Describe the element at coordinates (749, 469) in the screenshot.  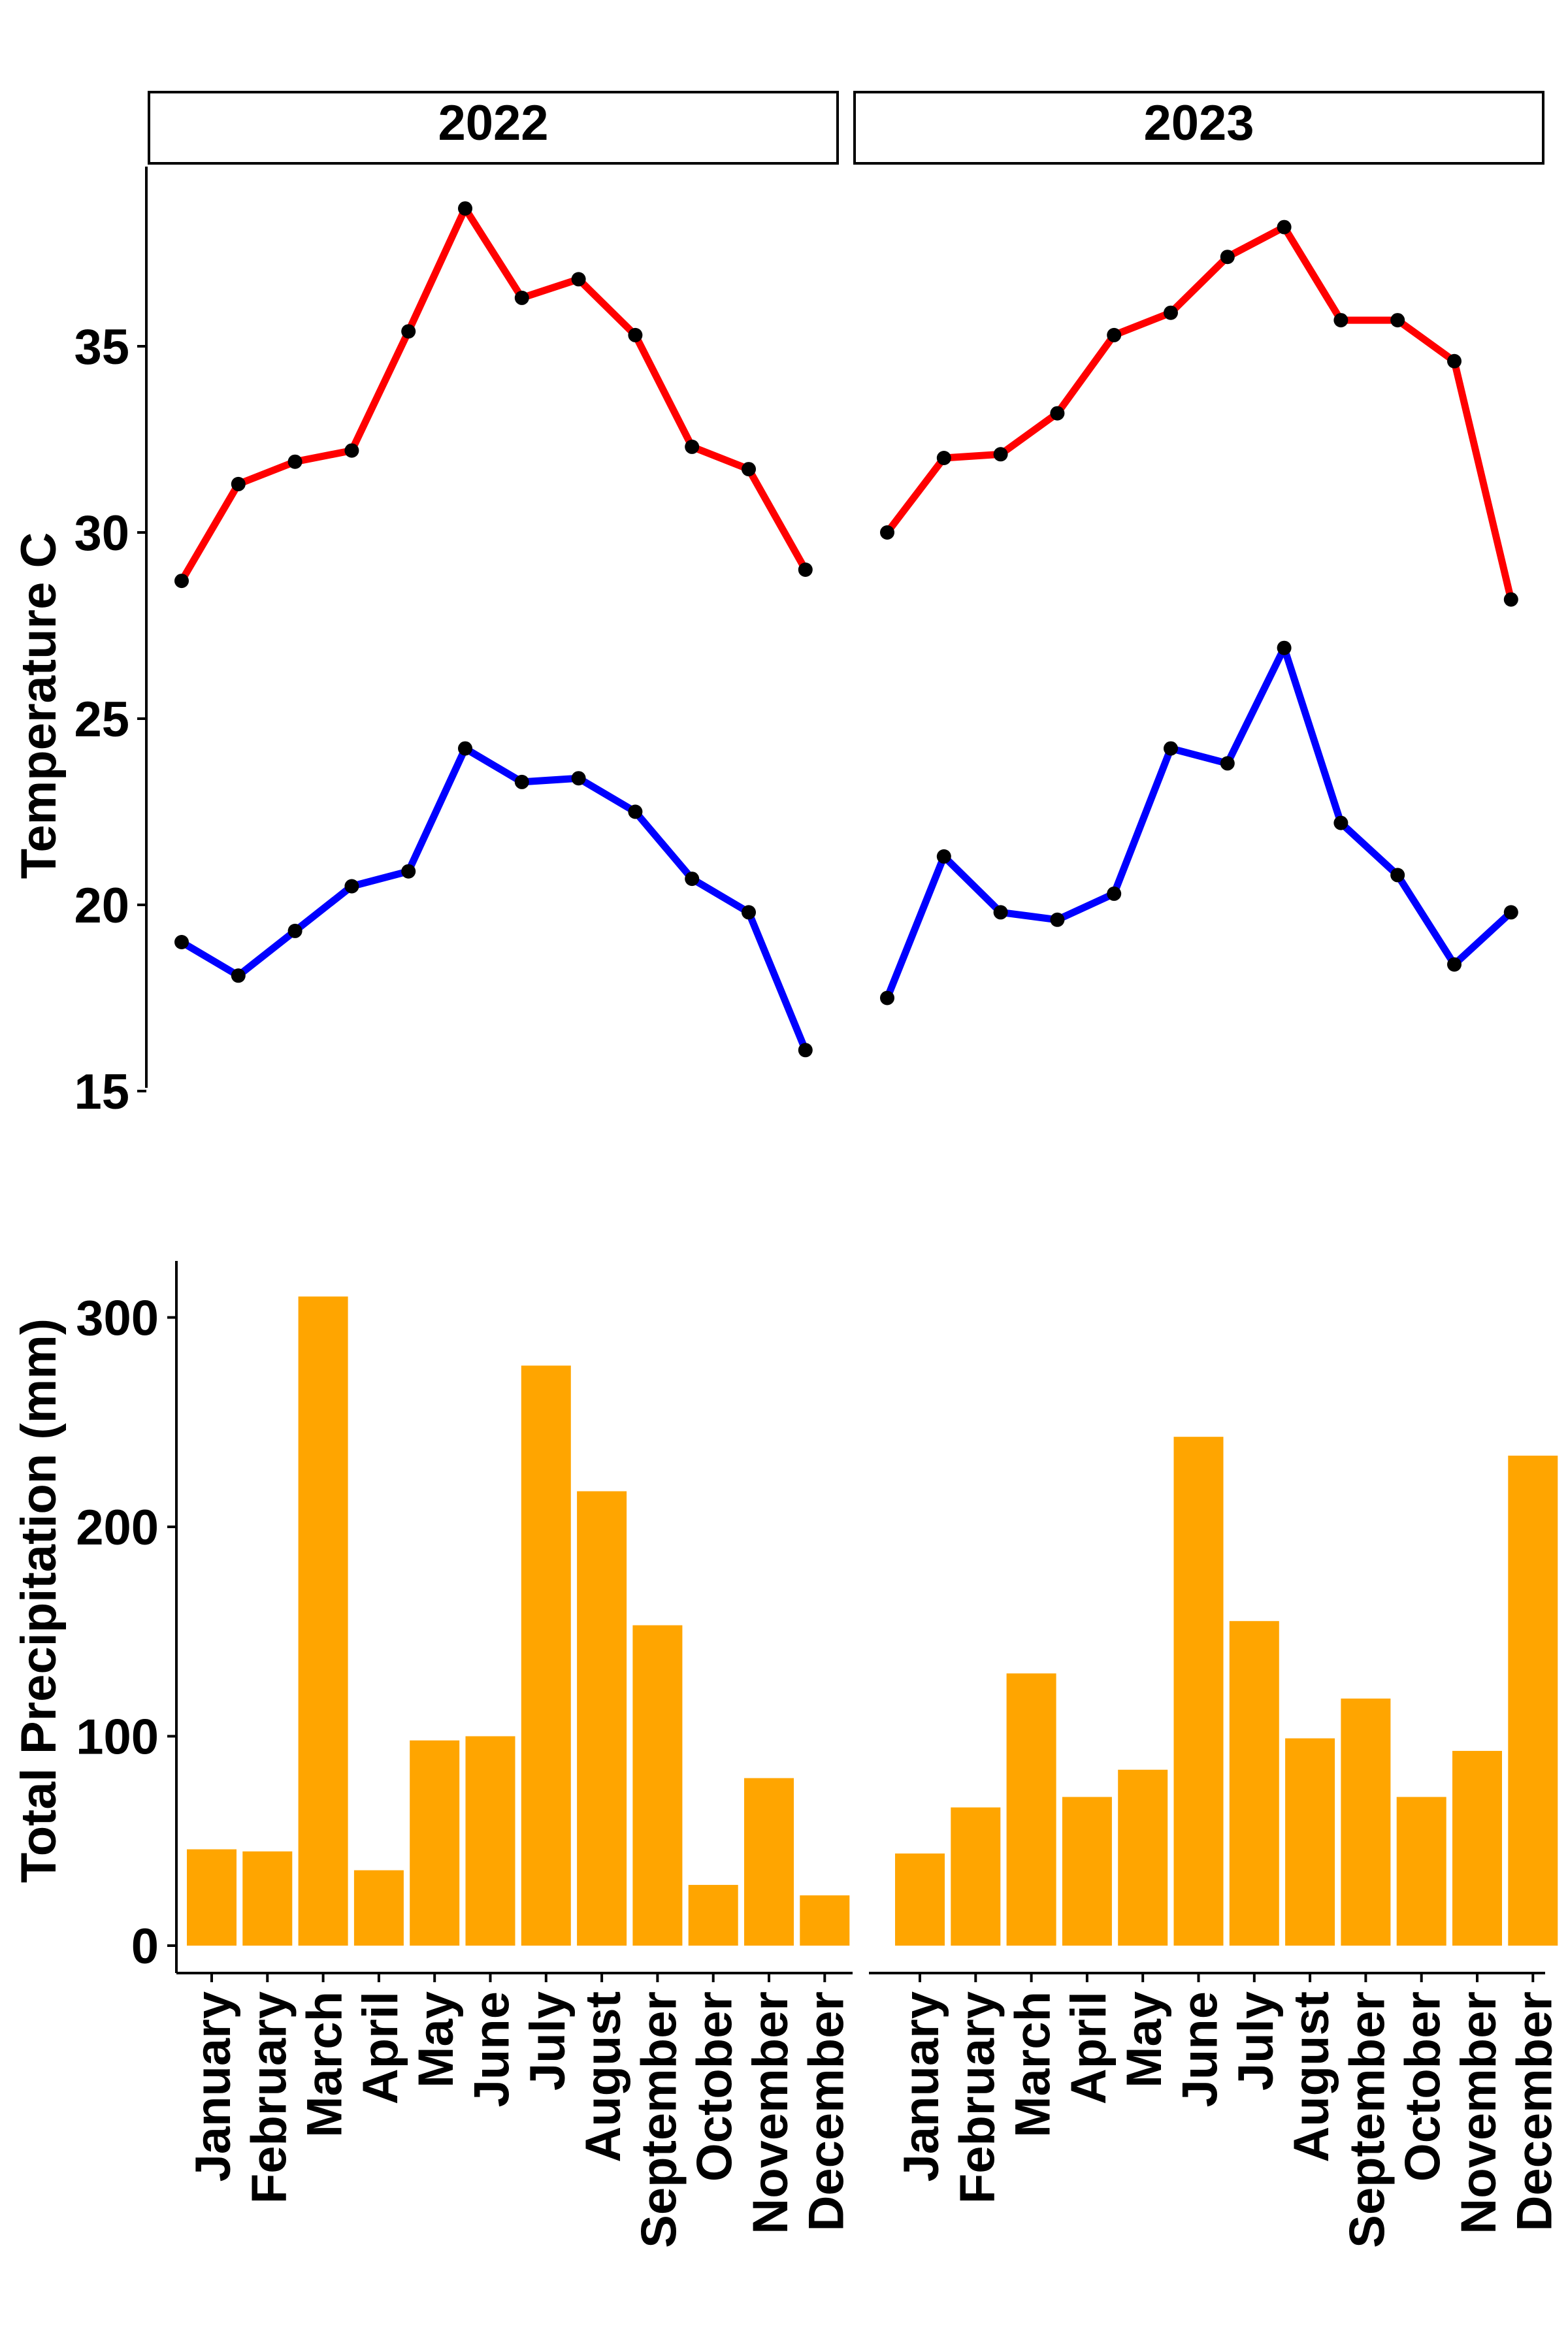
I see `temperature-point-2022-november` at that location.